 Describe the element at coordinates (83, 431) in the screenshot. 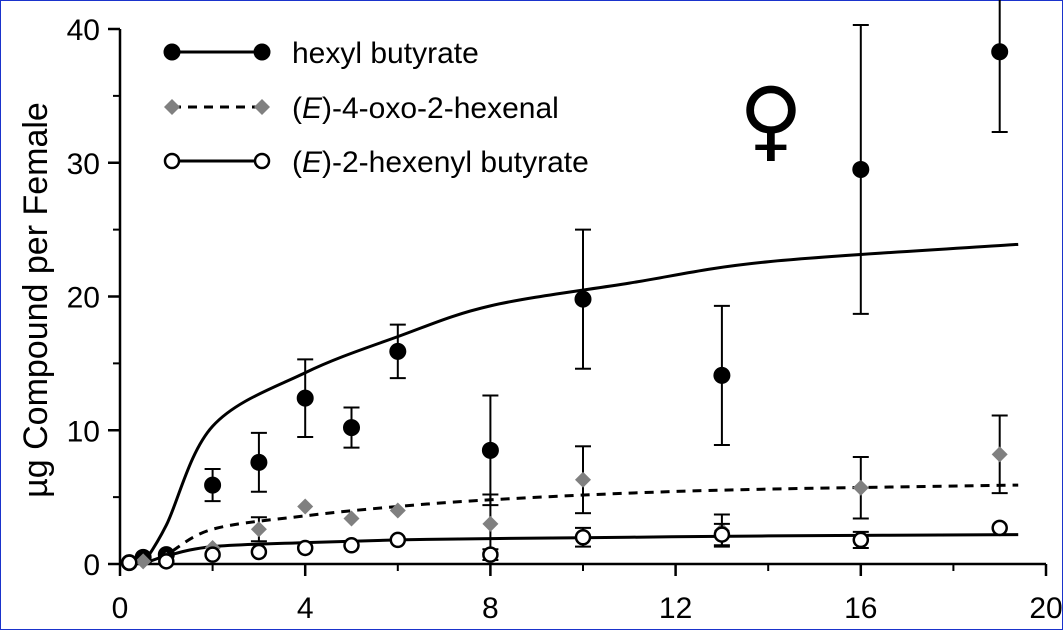

I see `y-tick-label: 10` at that location.